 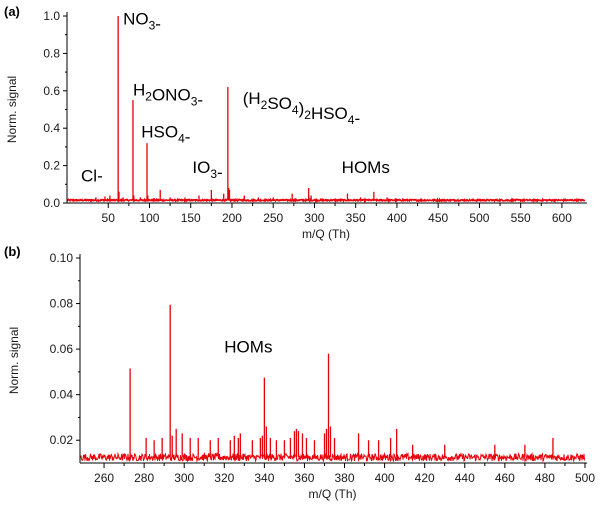 I want to click on y-tick-label: 0.0, so click(x=51, y=203).